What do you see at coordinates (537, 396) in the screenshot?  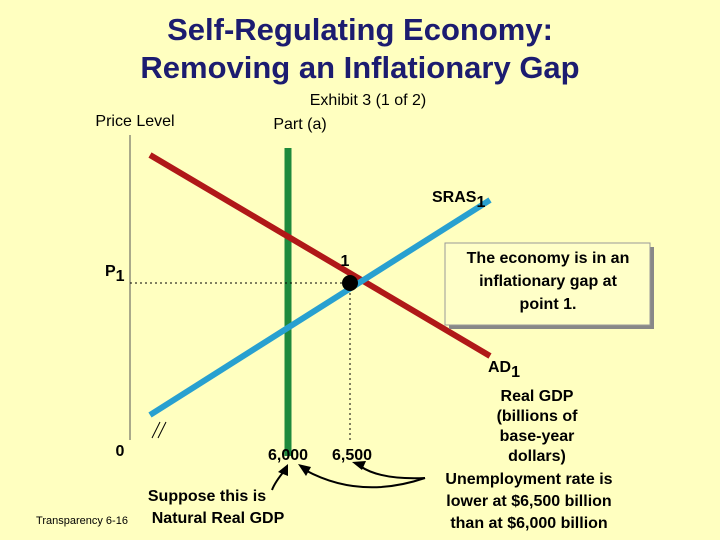 I see `x-axis-label: Real GDP` at bounding box center [537, 396].